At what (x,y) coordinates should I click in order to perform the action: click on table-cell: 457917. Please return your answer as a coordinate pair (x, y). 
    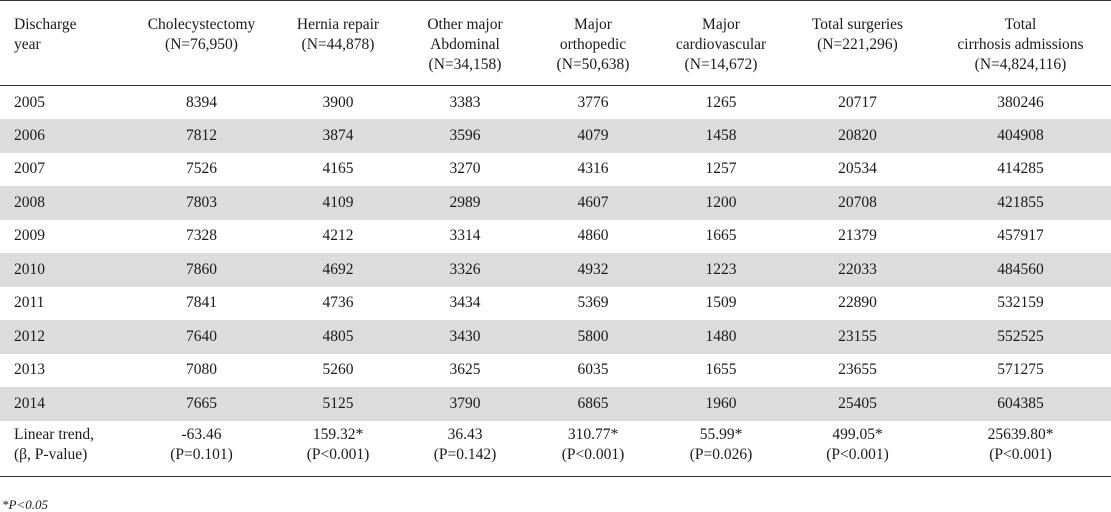
    Looking at the image, I should click on (1020, 236).